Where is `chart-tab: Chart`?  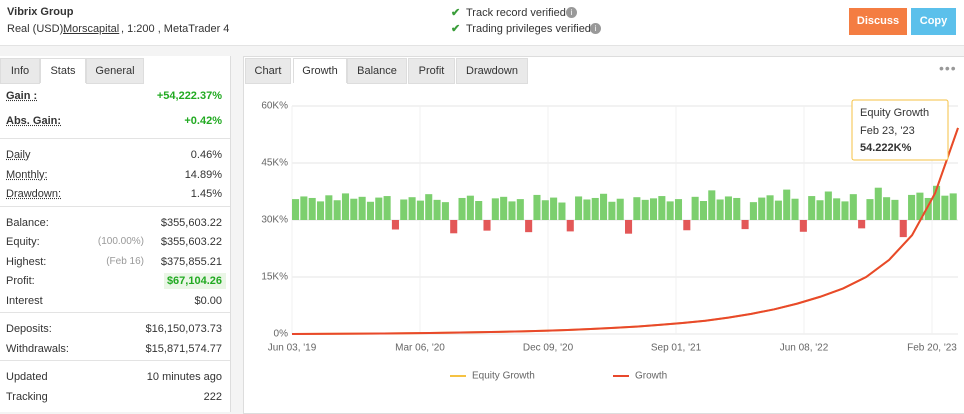 chart-tab: Chart is located at coordinates (268, 71).